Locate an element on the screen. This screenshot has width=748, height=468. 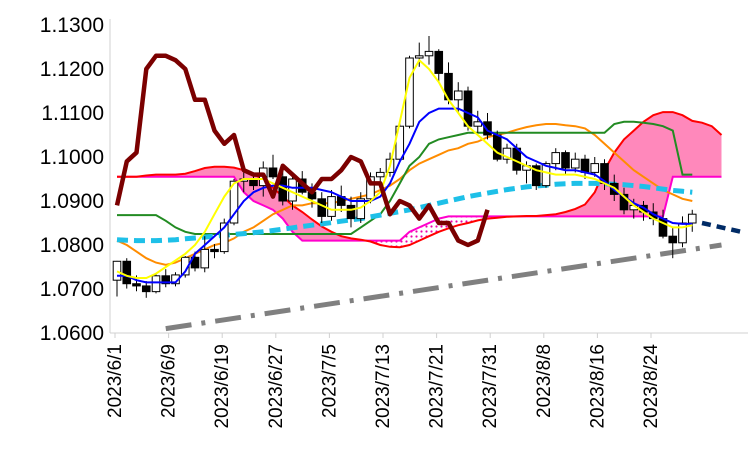
y-tick-label: 1.1000 is located at coordinates (72, 157).